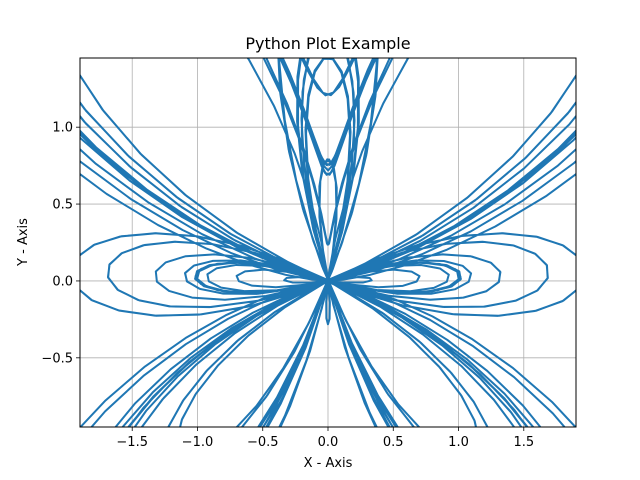  I want to click on y-axis-label: Y - Axis, so click(23, 242).